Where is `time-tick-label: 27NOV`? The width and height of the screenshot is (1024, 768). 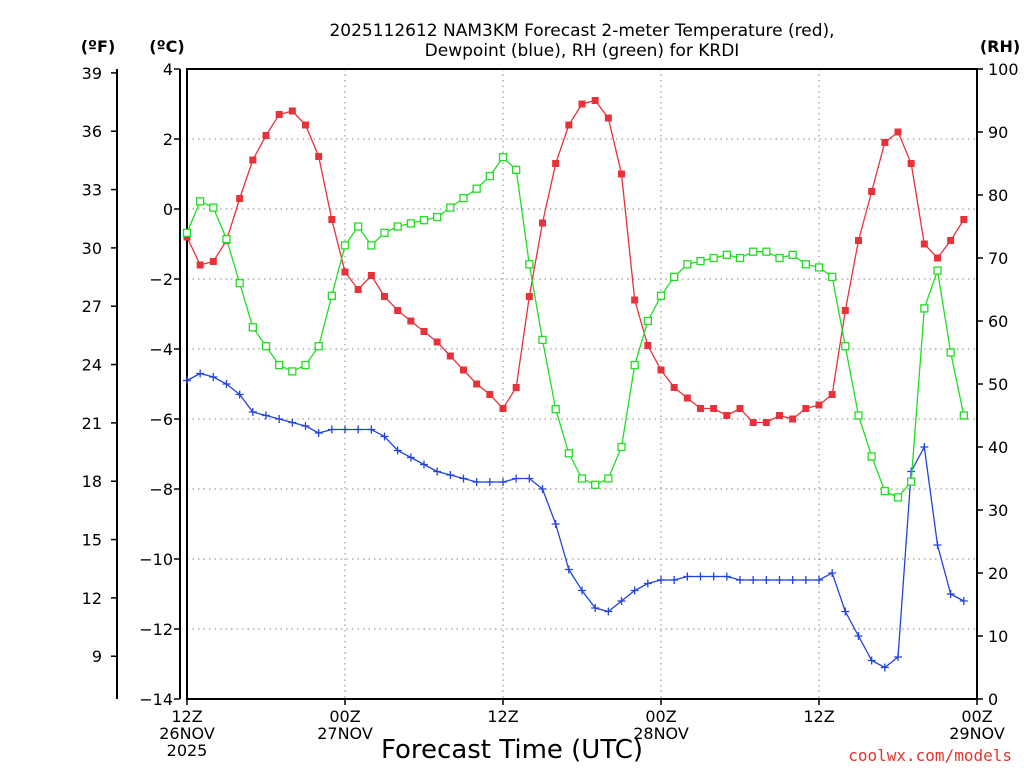
time-tick-label: 27NOV is located at coordinates (345, 733).